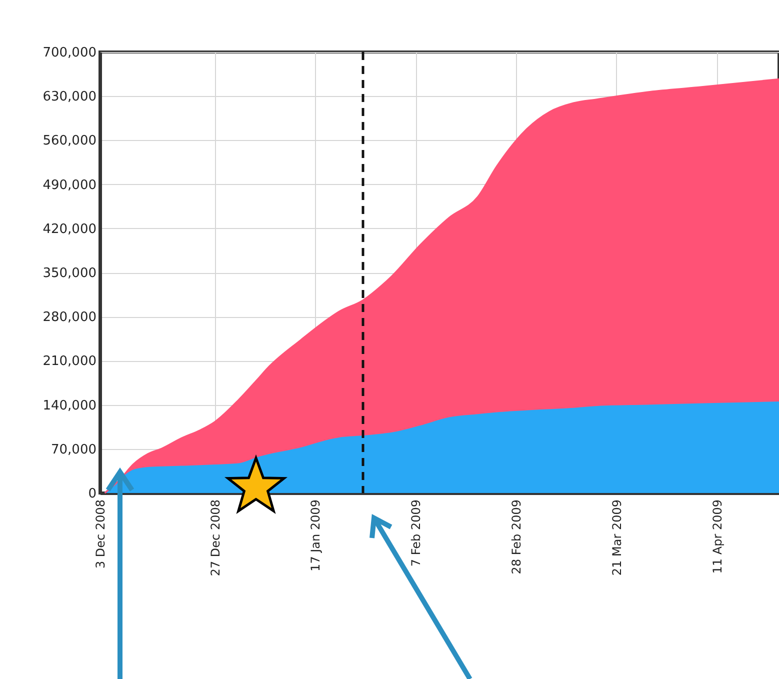 The width and height of the screenshot is (779, 679). I want to click on y-tick-label: 210,000, so click(69, 362).